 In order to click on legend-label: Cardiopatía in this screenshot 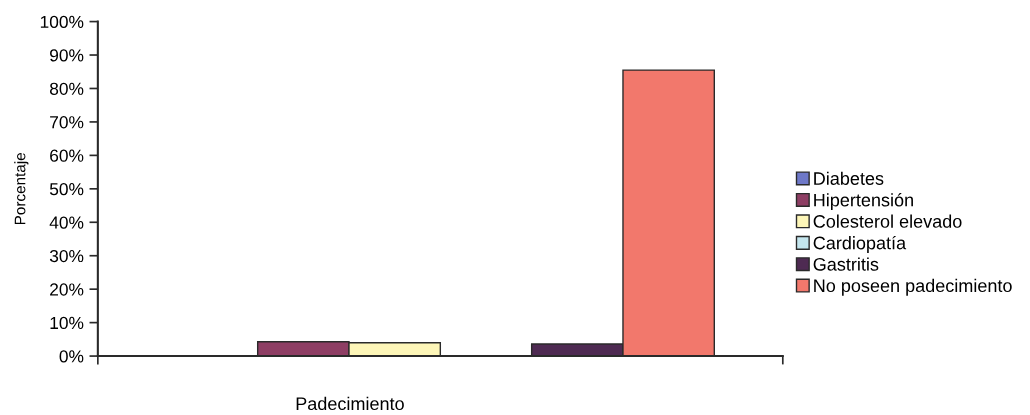, I will do `click(860, 244)`.